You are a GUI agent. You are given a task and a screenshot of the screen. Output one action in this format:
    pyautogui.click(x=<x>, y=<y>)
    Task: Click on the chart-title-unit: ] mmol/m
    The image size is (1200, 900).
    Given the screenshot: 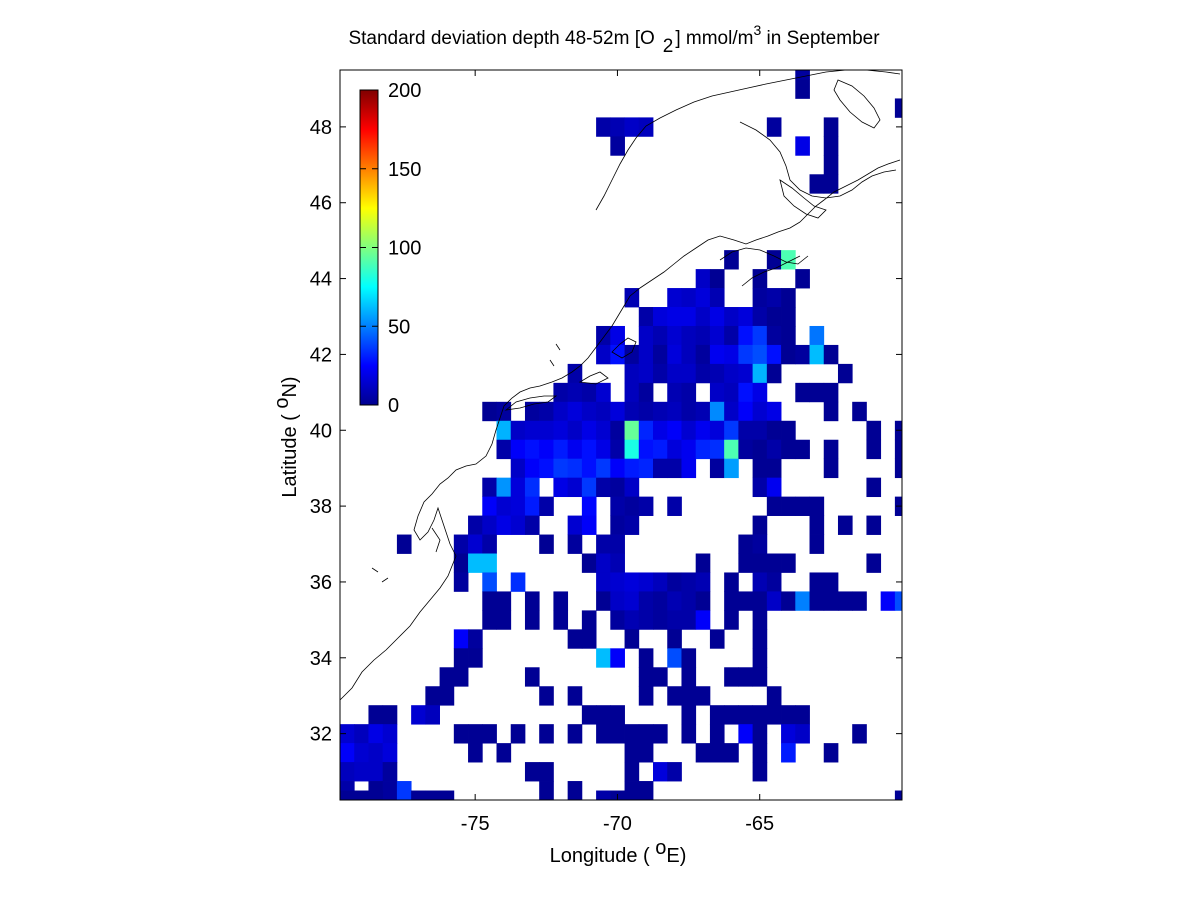 What is the action you would take?
    pyautogui.click(x=714, y=38)
    